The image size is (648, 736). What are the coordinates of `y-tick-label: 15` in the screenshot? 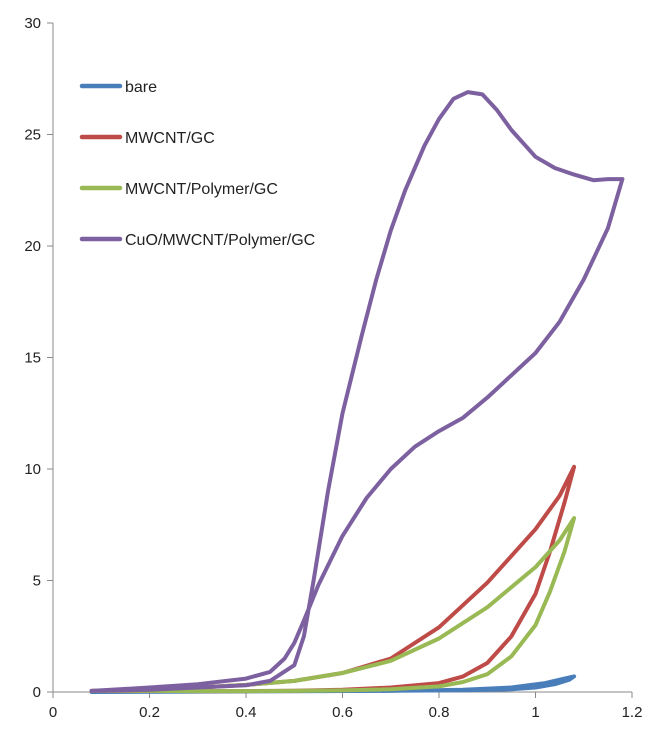 It's located at (32, 358).